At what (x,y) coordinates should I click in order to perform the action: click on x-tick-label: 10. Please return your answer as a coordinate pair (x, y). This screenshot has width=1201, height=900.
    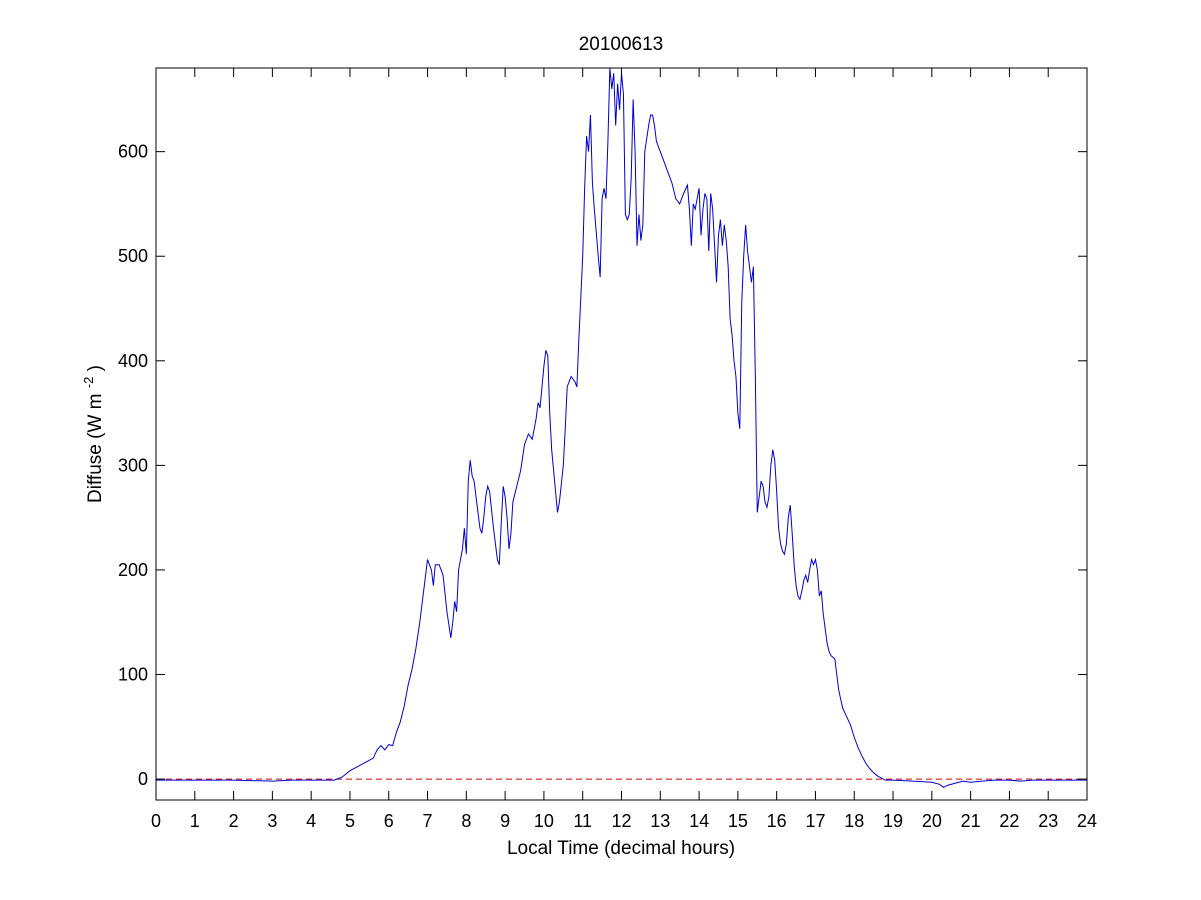
    Looking at the image, I should click on (544, 821).